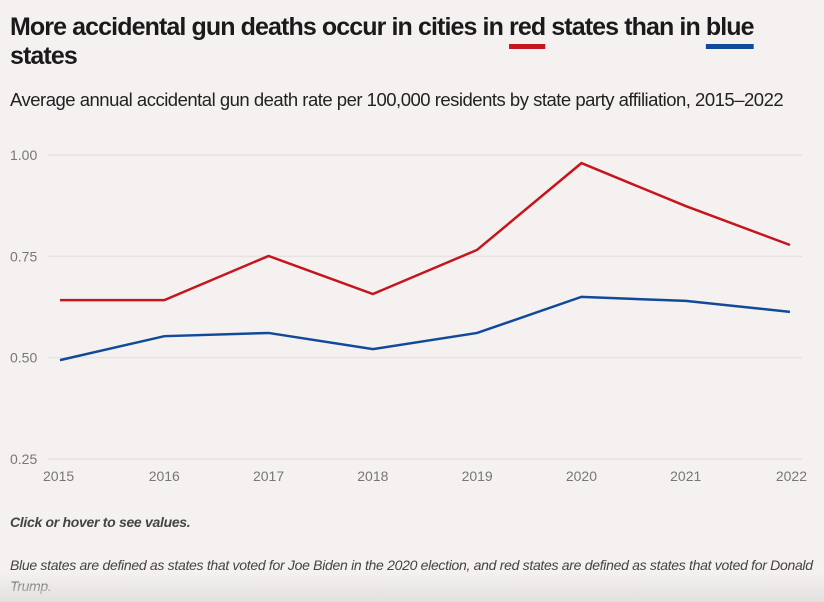 This screenshot has width=824, height=602. What do you see at coordinates (268, 476) in the screenshot?
I see `x-tick-label: 2017` at bounding box center [268, 476].